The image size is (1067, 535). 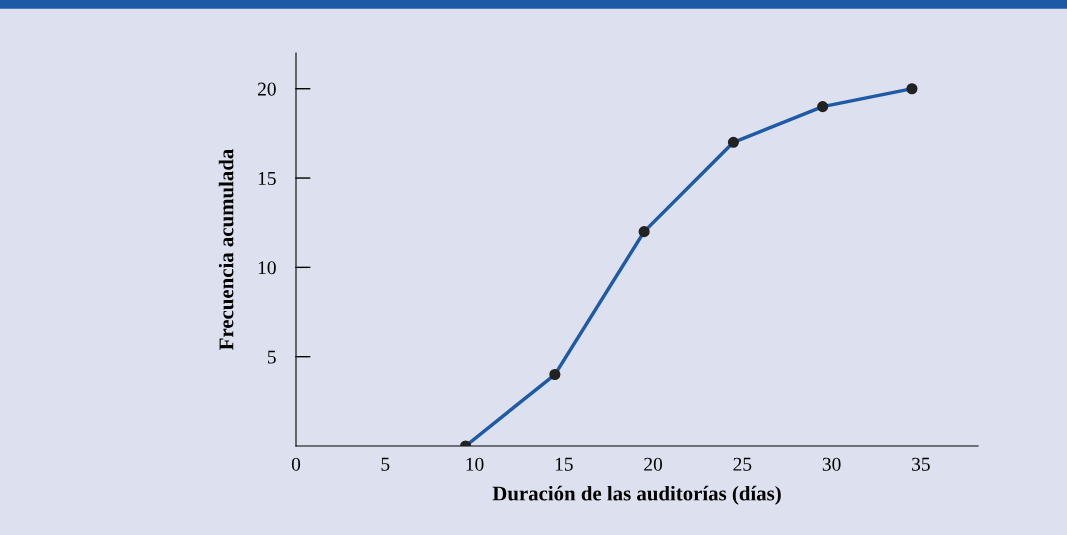 I want to click on x-tick-label: 0, so click(x=296, y=464).